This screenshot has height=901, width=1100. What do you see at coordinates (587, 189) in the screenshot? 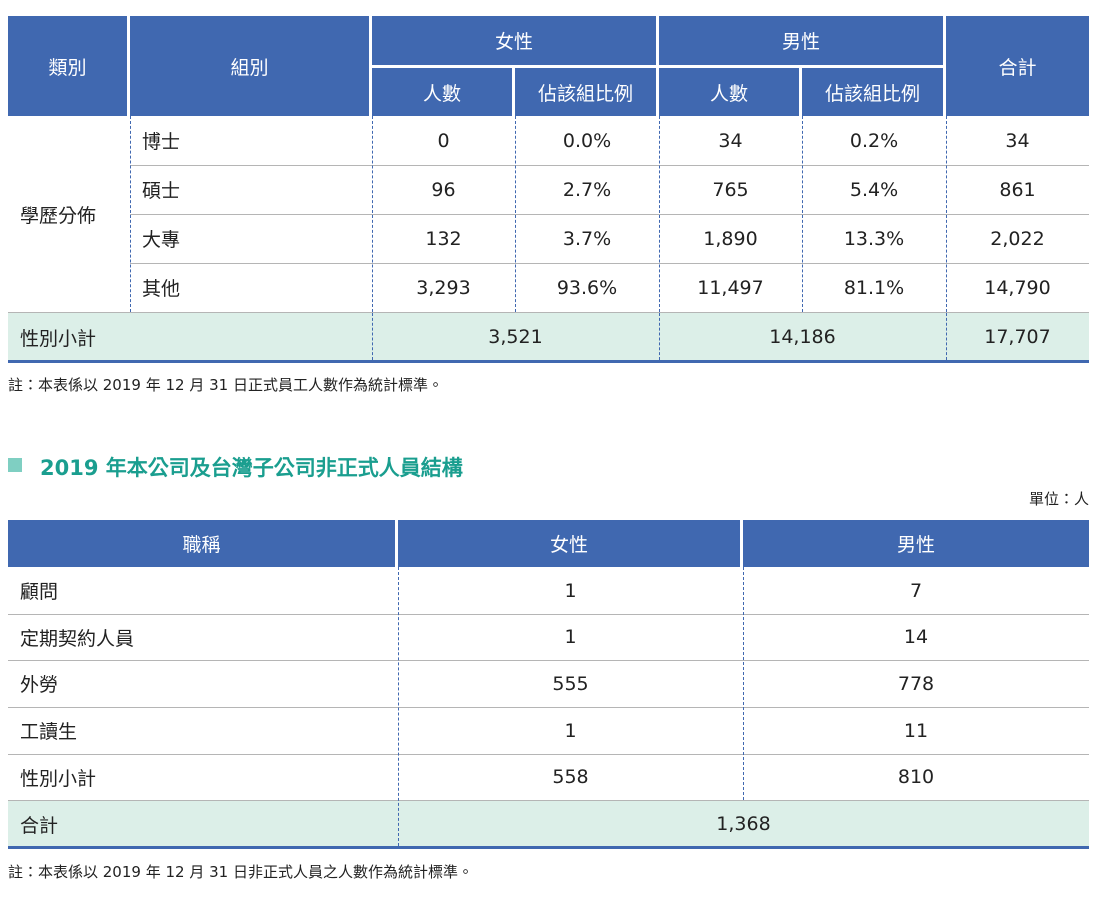
I see `table-cell: 2.7%` at bounding box center [587, 189].